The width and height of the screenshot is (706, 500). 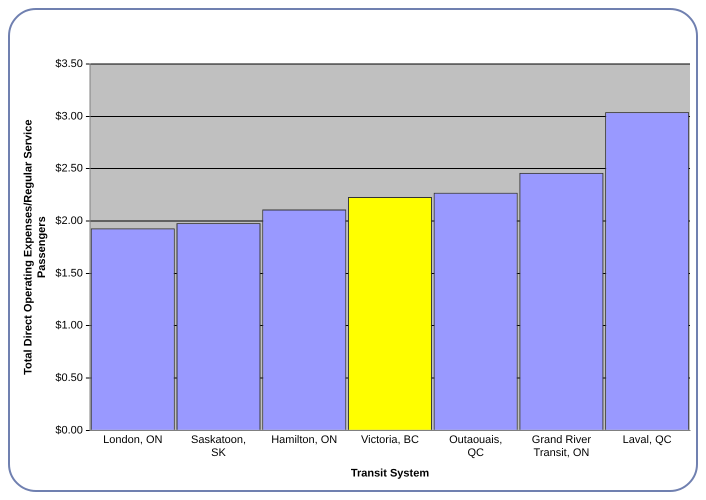 What do you see at coordinates (132, 440) in the screenshot?
I see `x-tick-label: London, ON` at bounding box center [132, 440].